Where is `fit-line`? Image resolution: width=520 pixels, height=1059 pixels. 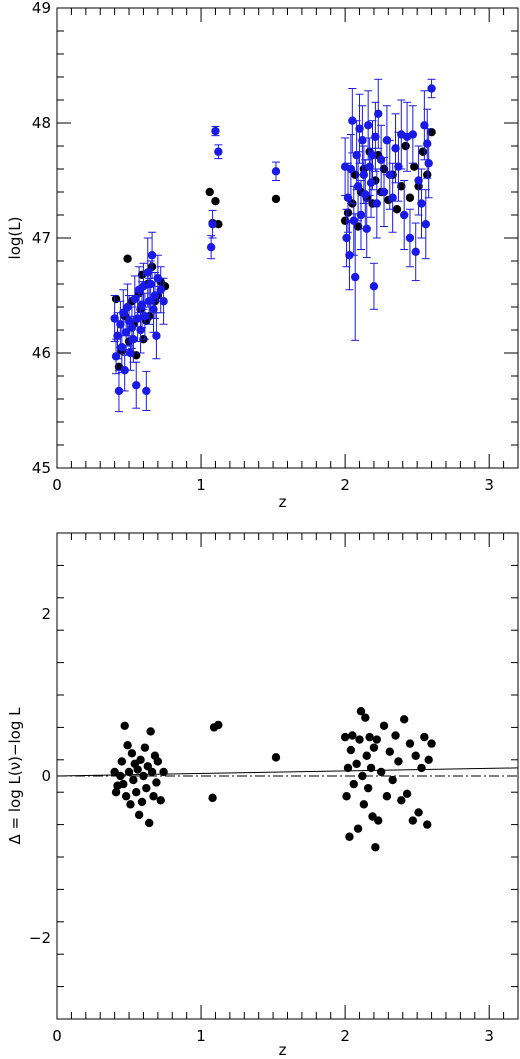 fit-line is located at coordinates (287, 772).